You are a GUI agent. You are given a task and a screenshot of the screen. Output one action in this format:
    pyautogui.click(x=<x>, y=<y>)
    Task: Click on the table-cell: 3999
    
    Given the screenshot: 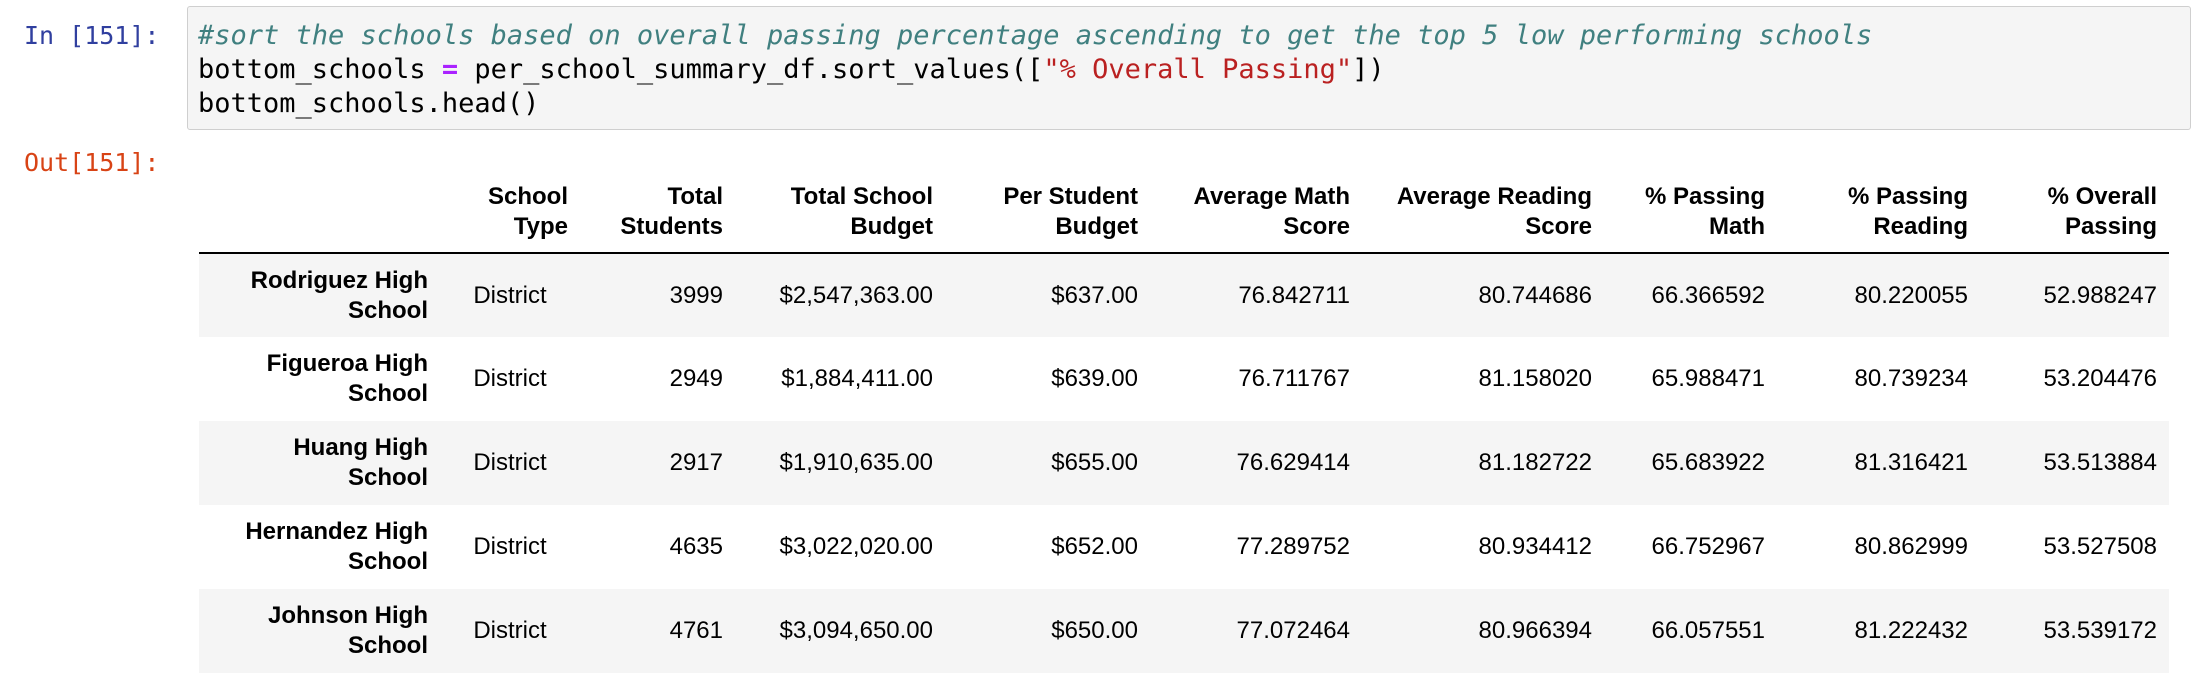 What is the action you would take?
    pyautogui.click(x=696, y=295)
    